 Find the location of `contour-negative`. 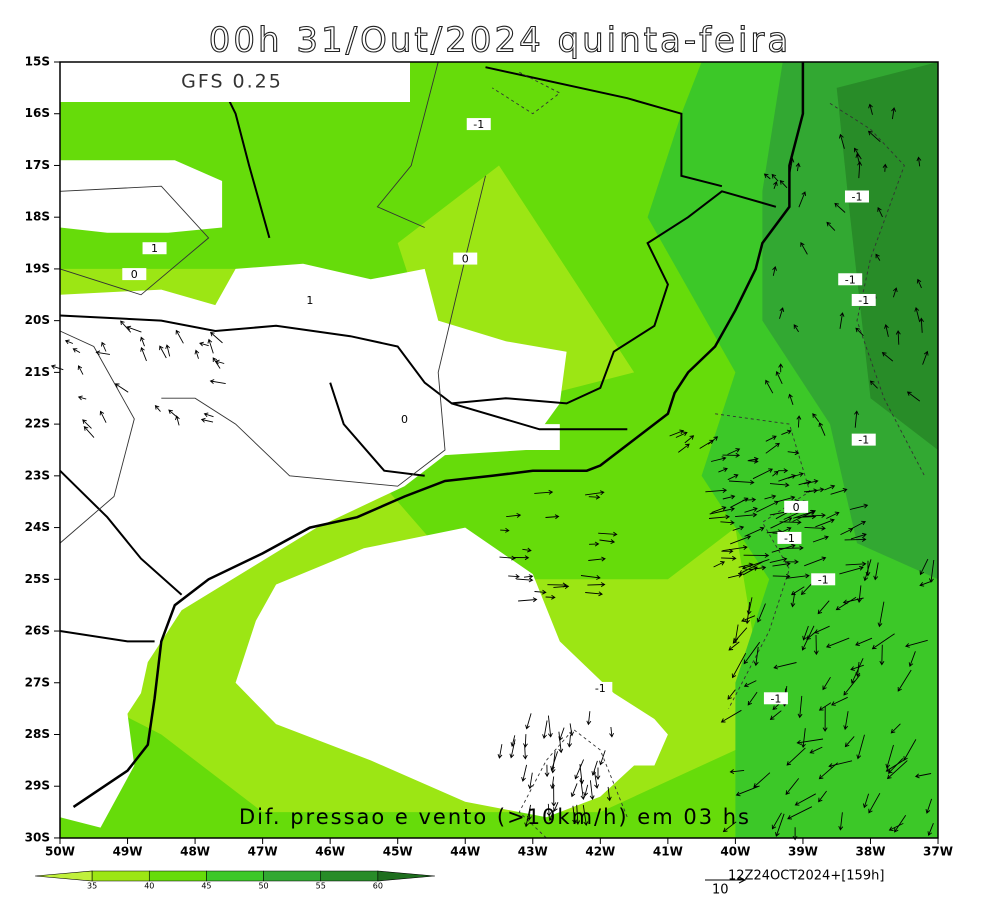

contour-negative is located at coordinates (763, 561).